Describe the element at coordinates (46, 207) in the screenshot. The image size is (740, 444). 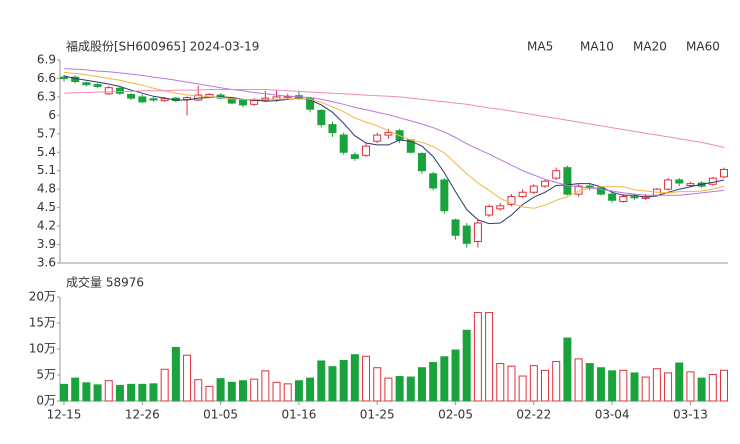
I see `y-tick-label: 4.5` at that location.